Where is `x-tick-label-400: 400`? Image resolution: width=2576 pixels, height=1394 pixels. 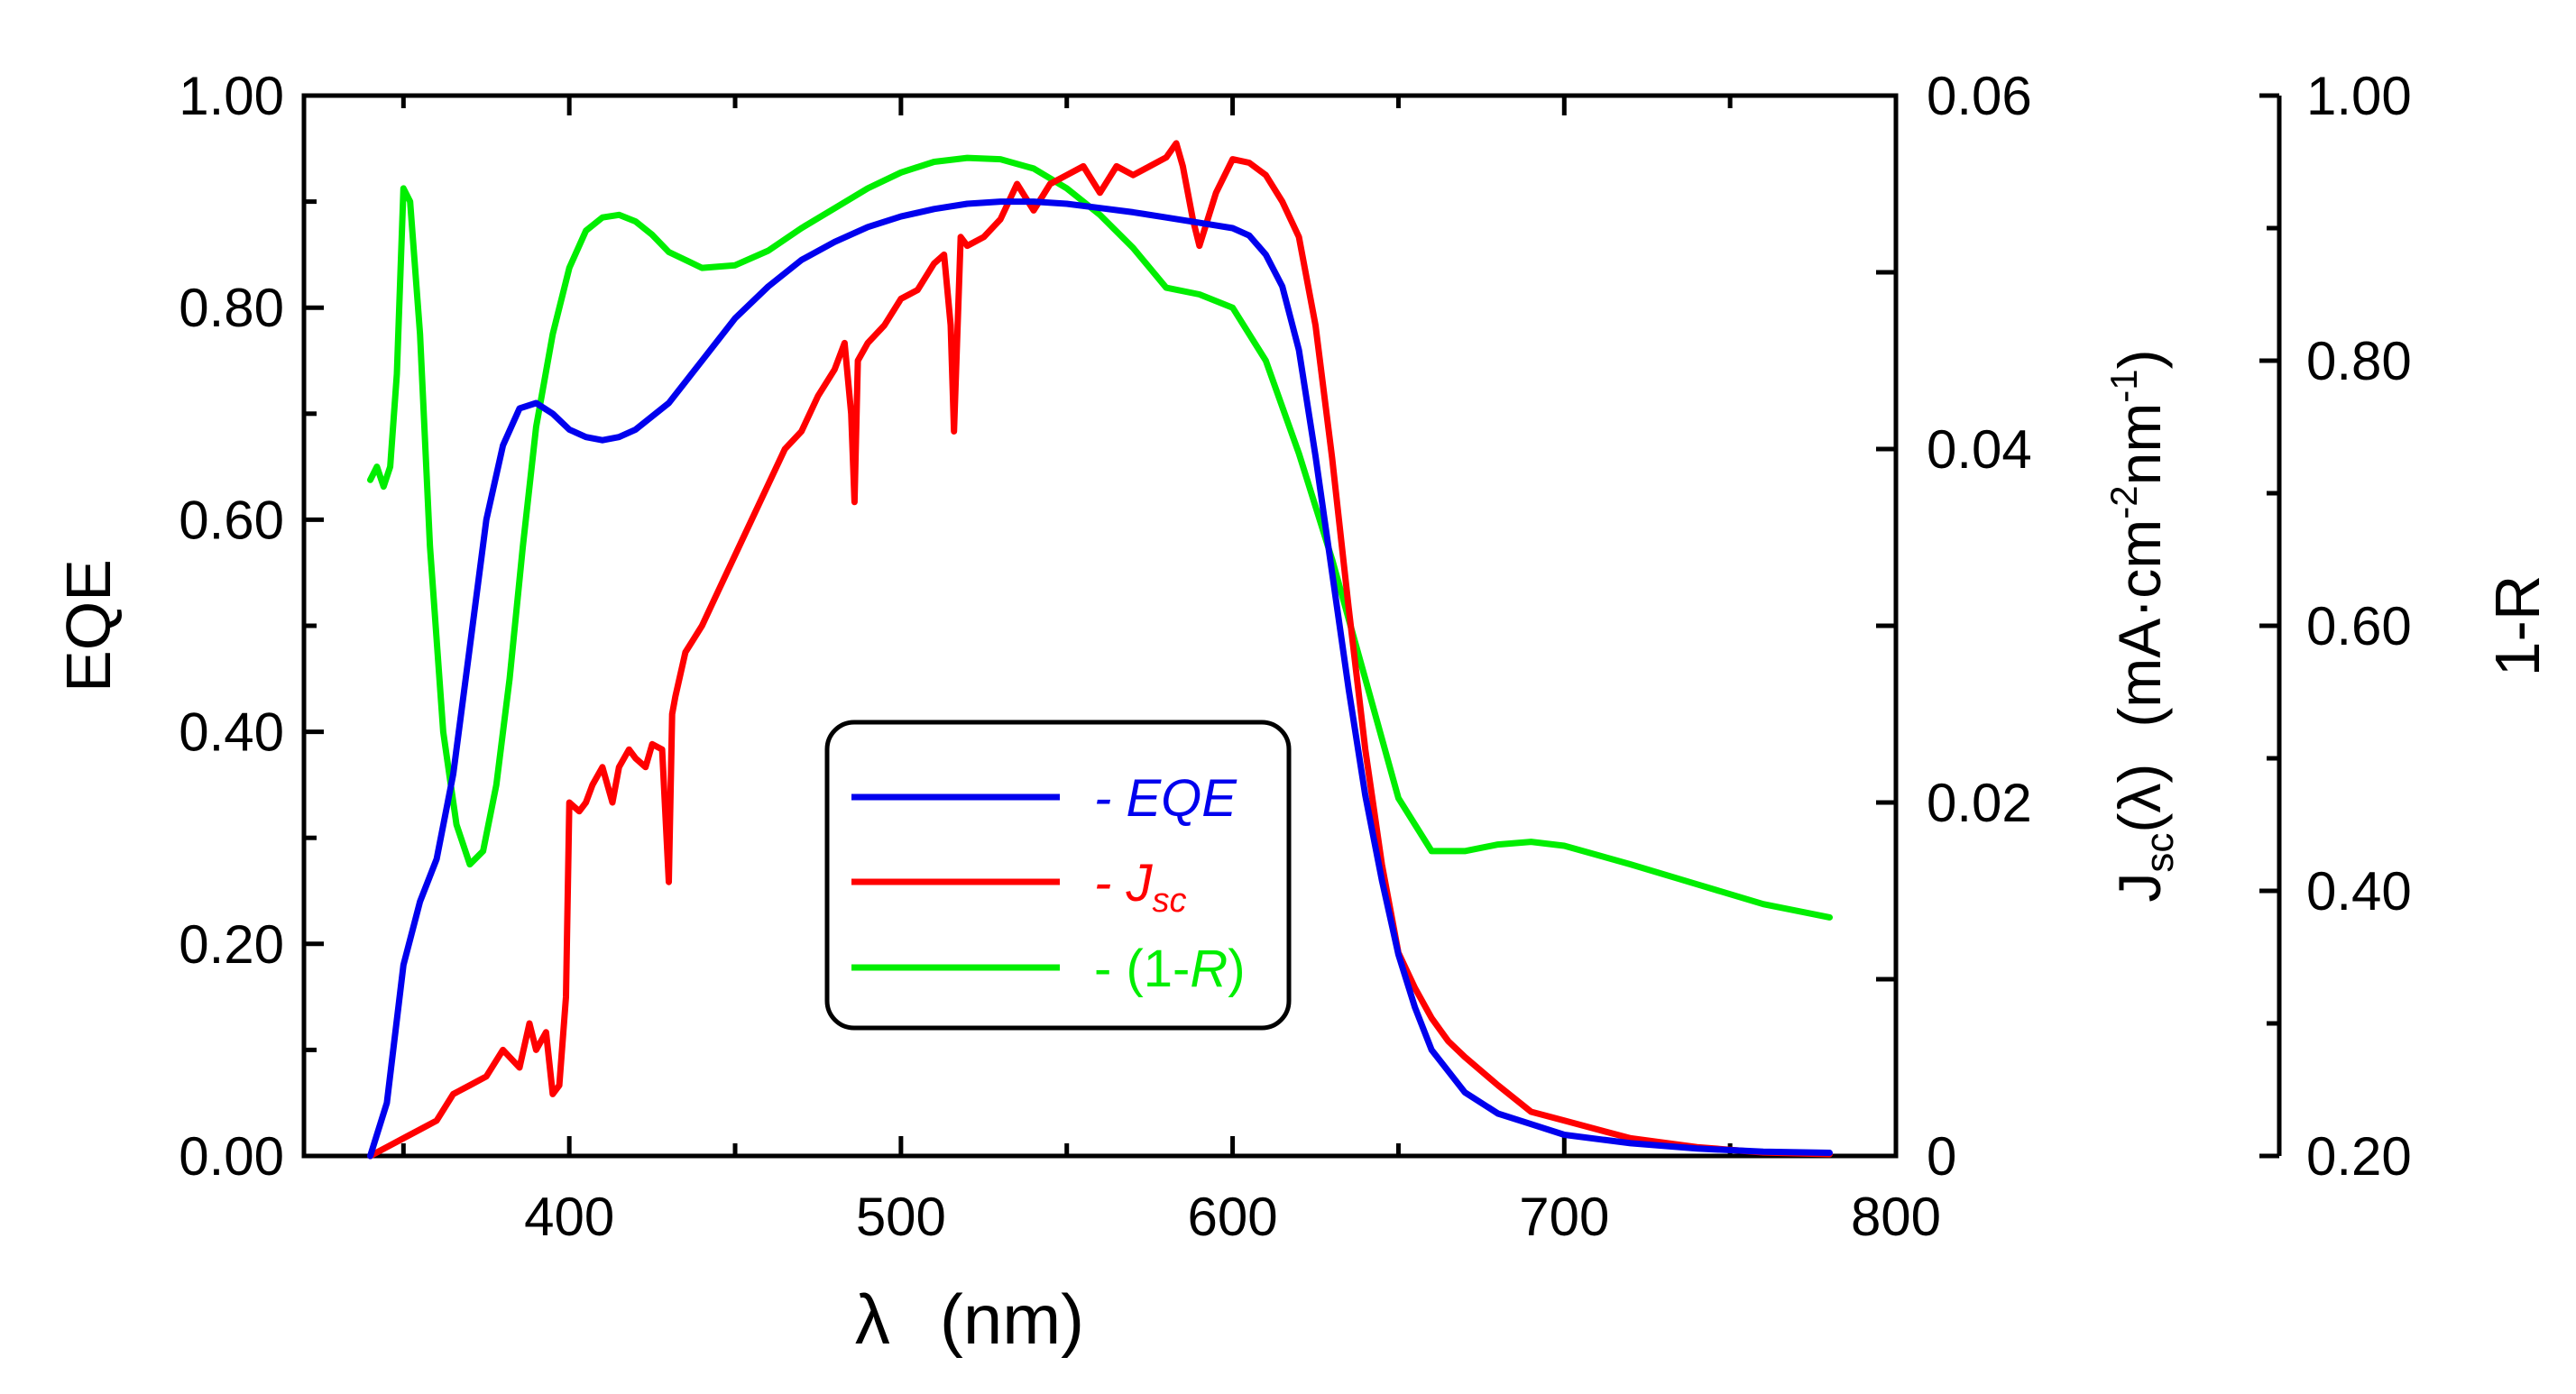
x-tick-label-400: 400 is located at coordinates (569, 1217).